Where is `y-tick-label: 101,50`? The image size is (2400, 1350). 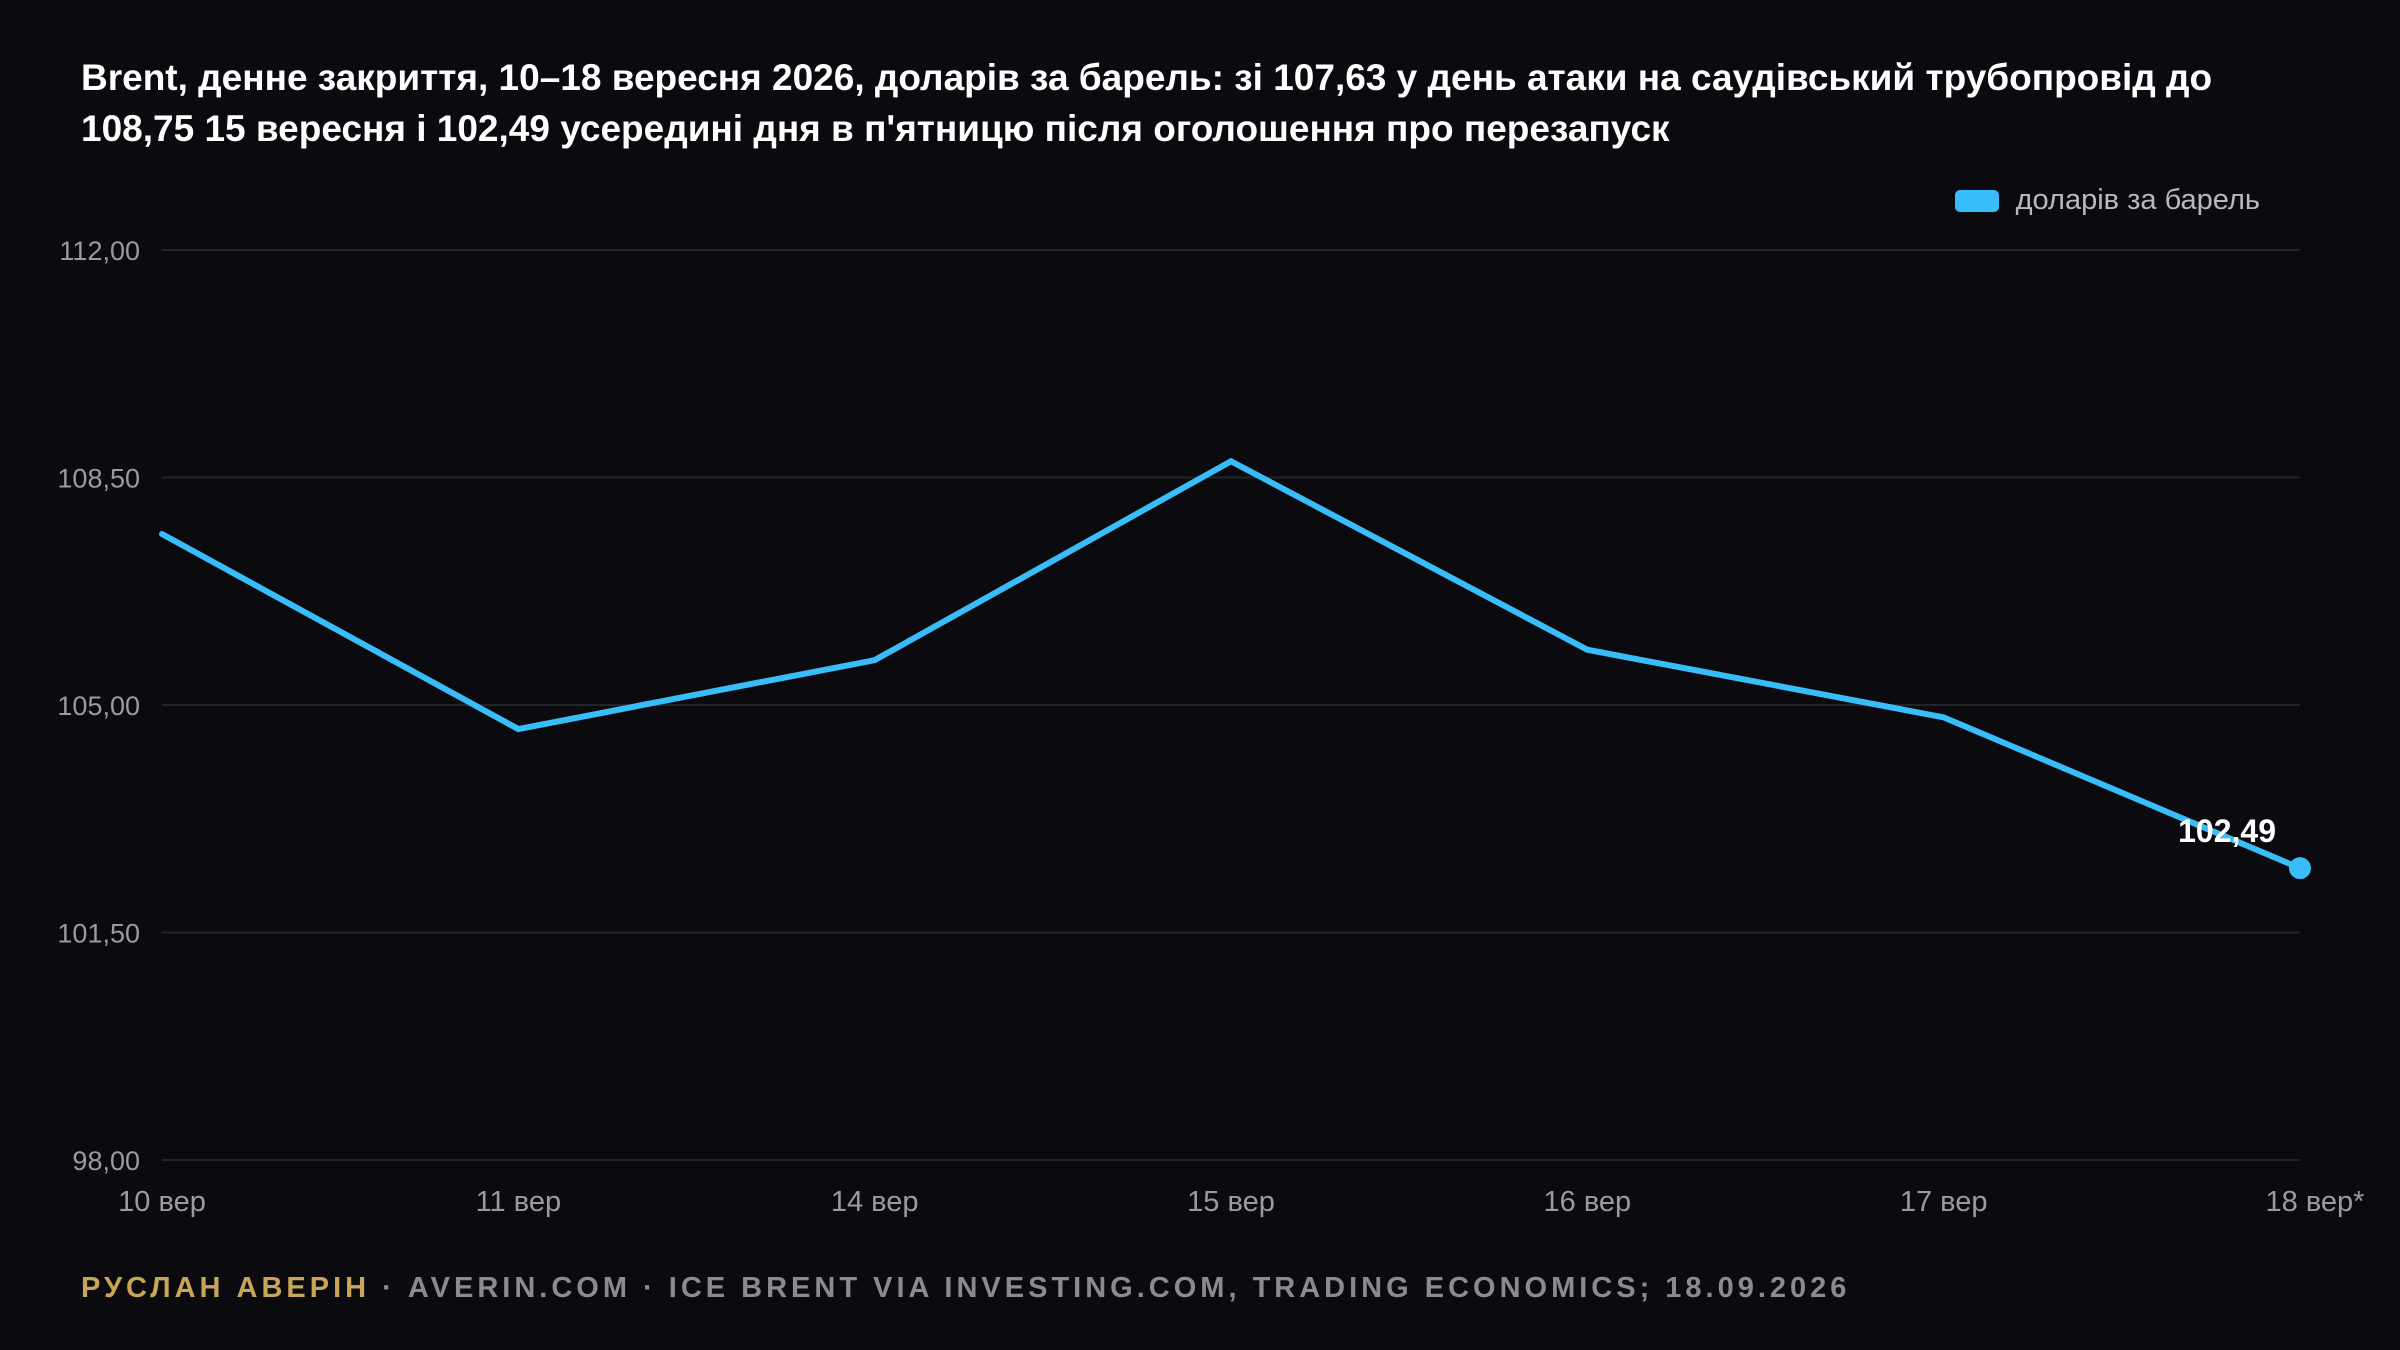 y-tick-label: 101,50 is located at coordinates (98, 934).